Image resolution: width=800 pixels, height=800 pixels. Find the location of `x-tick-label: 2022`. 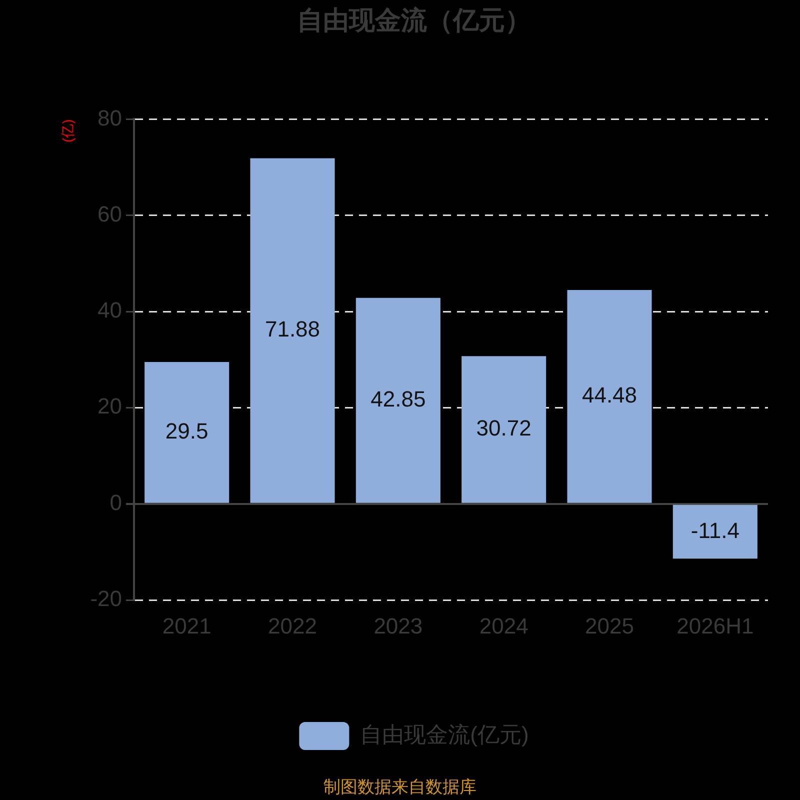

x-tick-label: 2022 is located at coordinates (292, 625).